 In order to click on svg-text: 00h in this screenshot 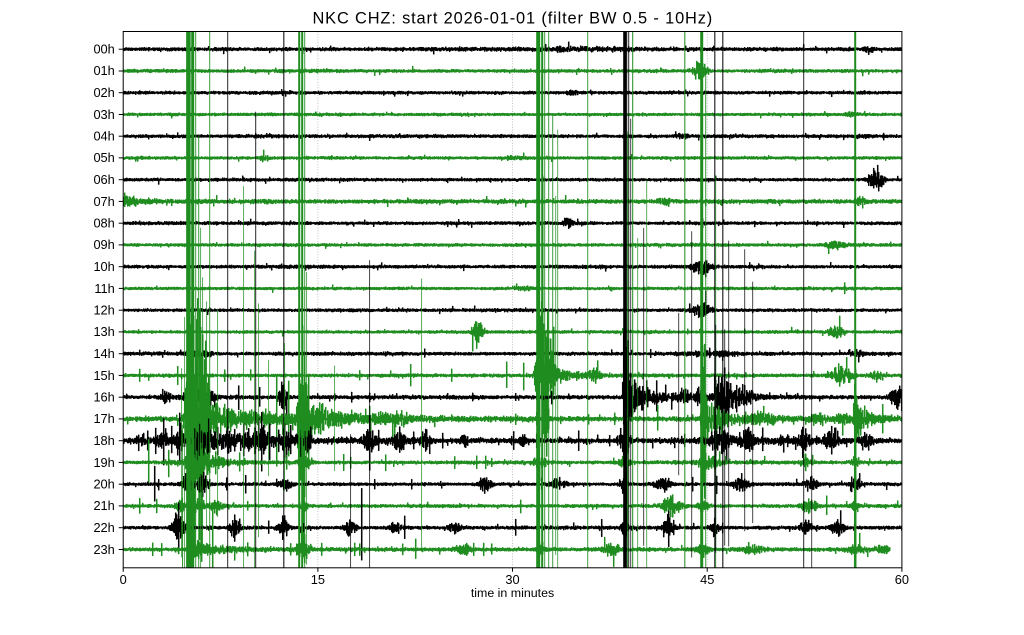, I will do `click(103, 49)`.